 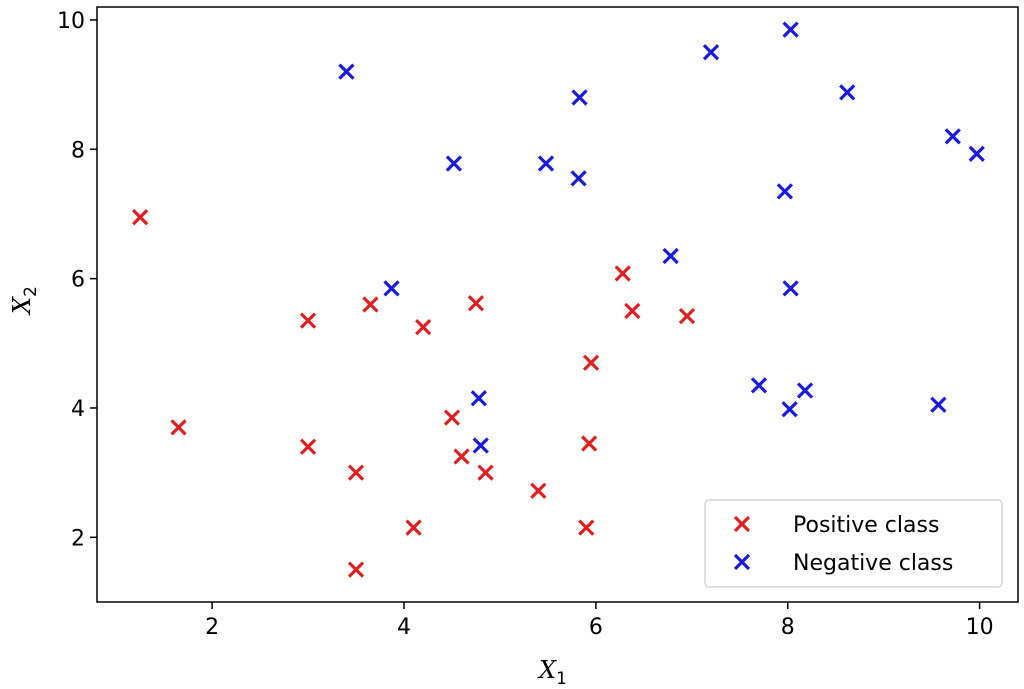 What do you see at coordinates (873, 563) in the screenshot?
I see `legend-label: Negative class` at bounding box center [873, 563].